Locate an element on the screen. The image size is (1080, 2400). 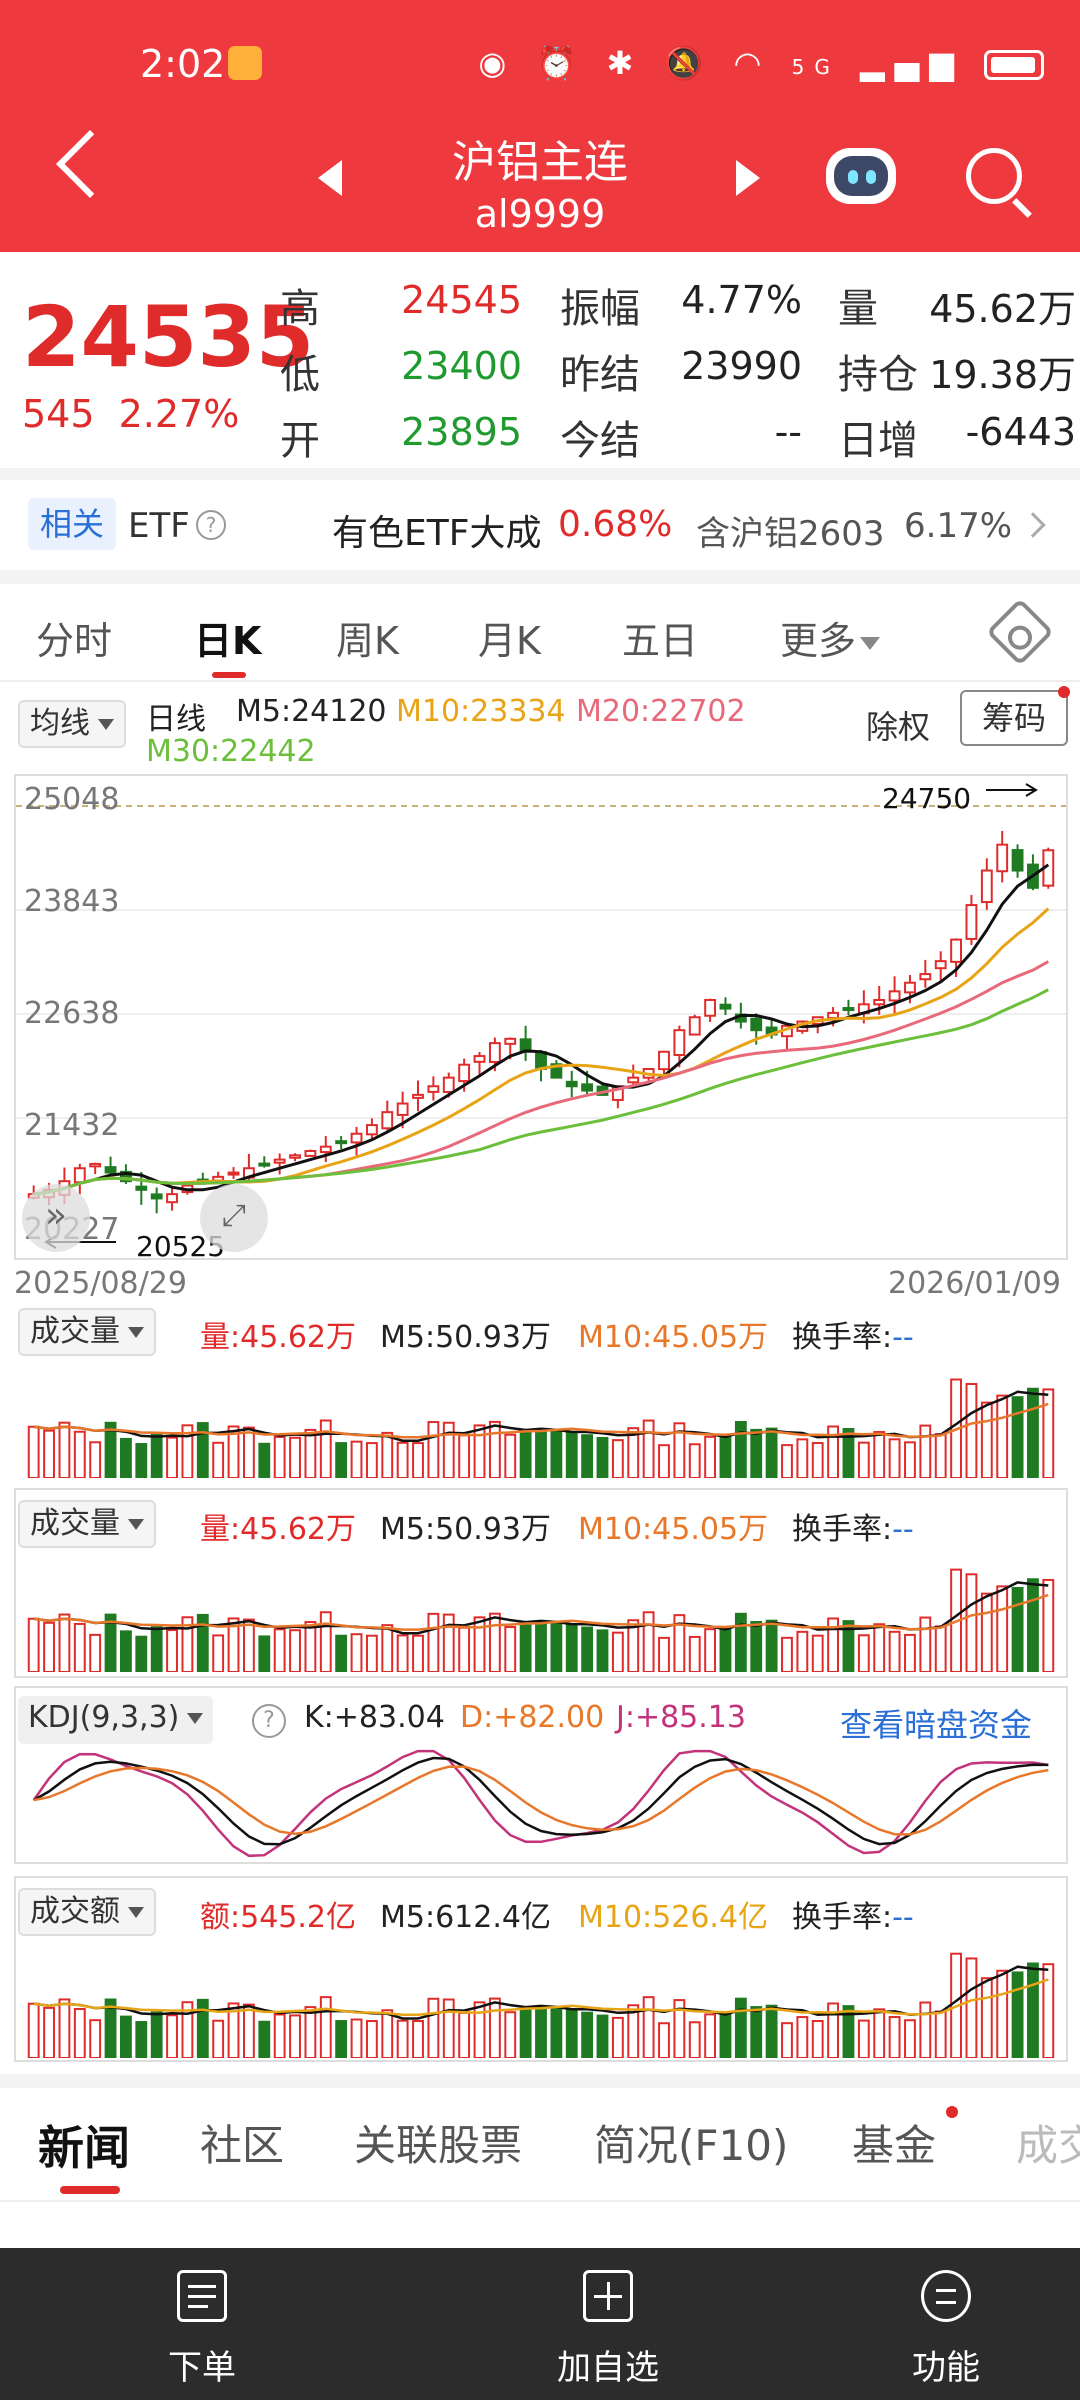
volume1-chart is located at coordinates (541, 1424).